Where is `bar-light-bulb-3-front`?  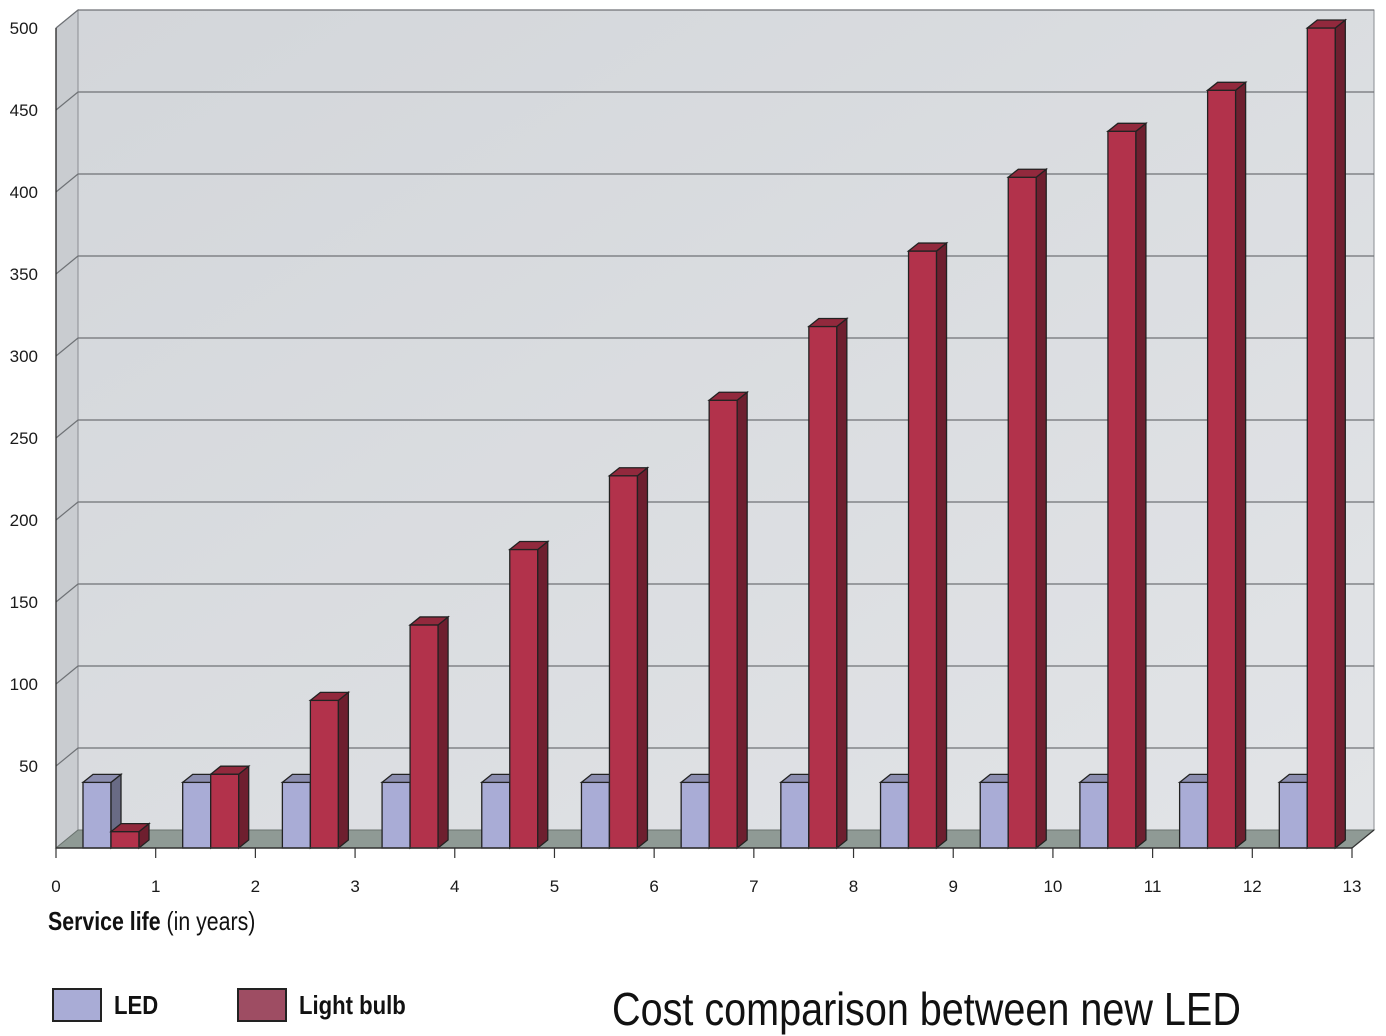
bar-light-bulb-3-front is located at coordinates (324, 774).